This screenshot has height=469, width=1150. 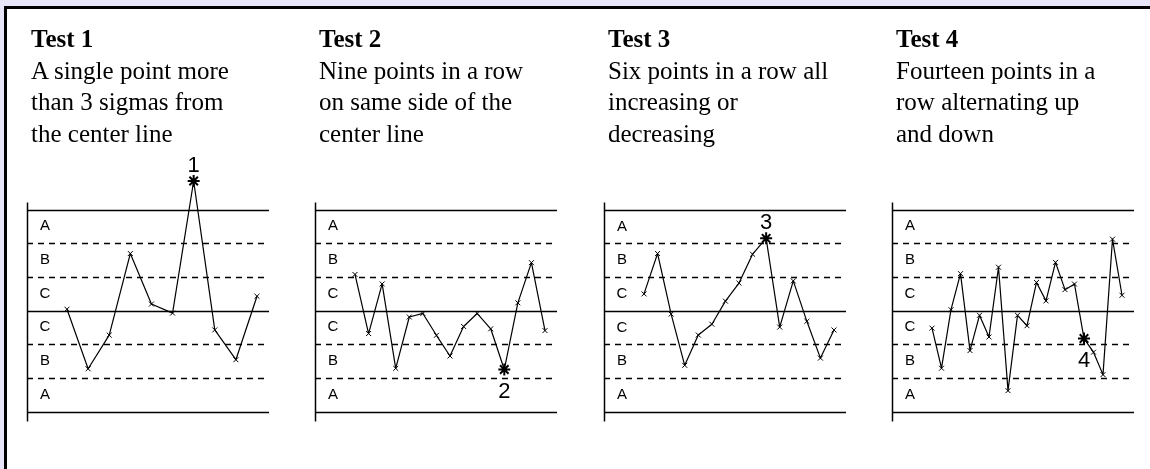 What do you see at coordinates (130, 102) in the screenshot?
I see `chart-subtitle: A single point more than 3 sigmas from the center line` at bounding box center [130, 102].